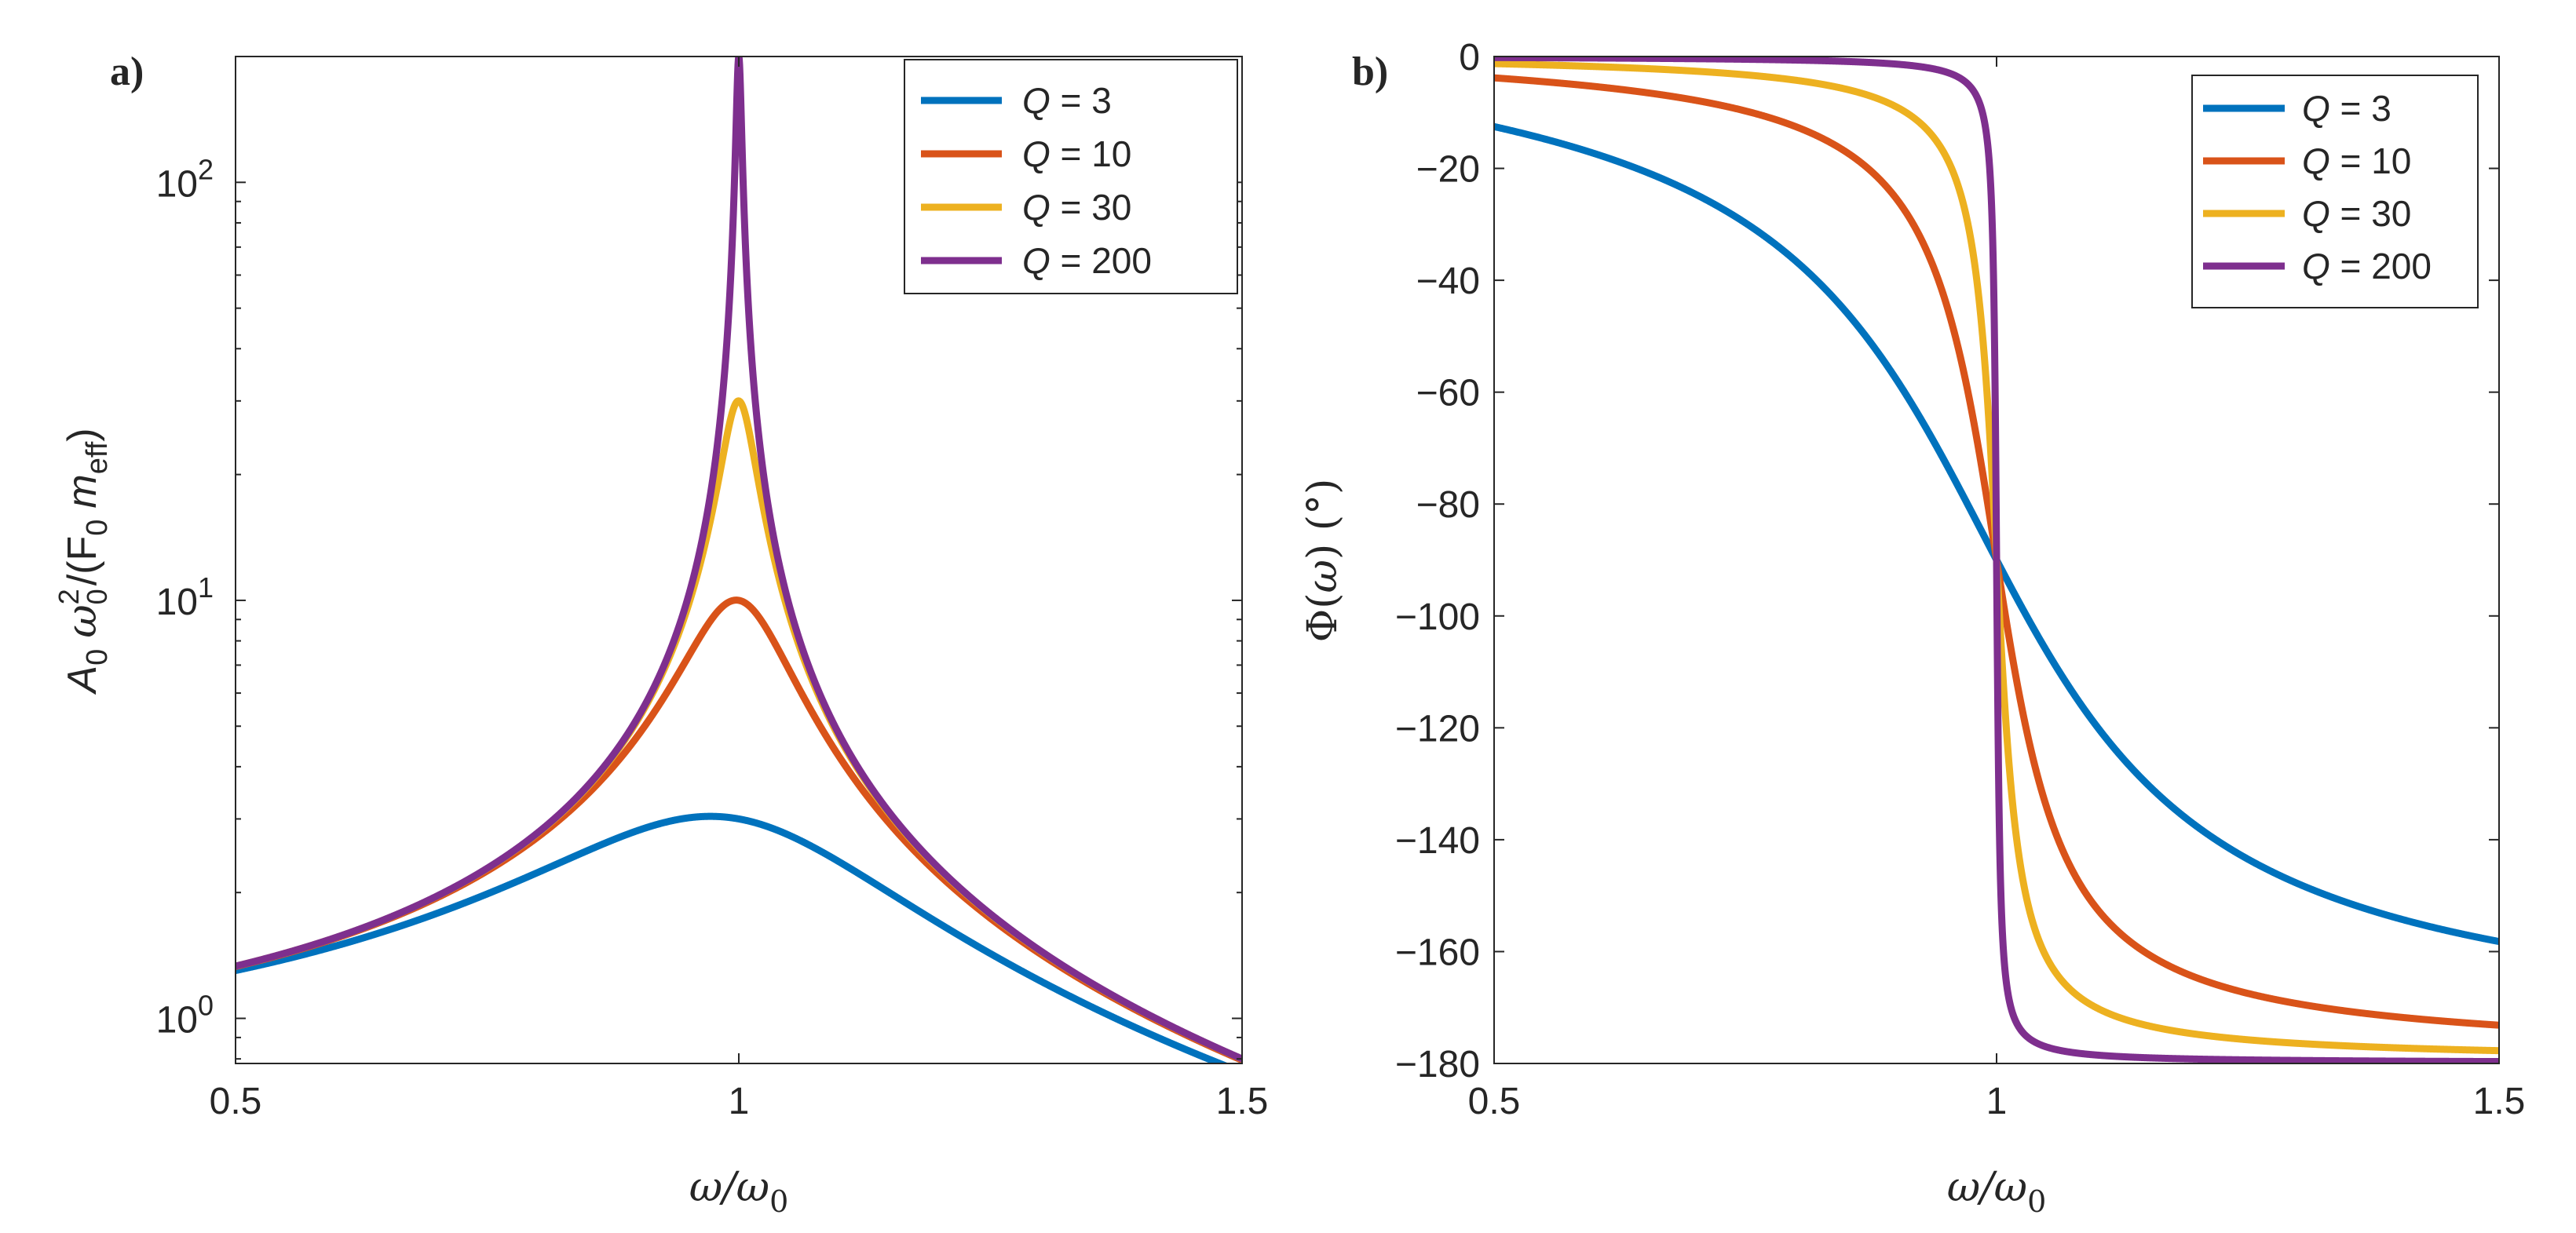  What do you see at coordinates (1437, 617) in the screenshot?
I see `y-tick-label: −100` at bounding box center [1437, 617].